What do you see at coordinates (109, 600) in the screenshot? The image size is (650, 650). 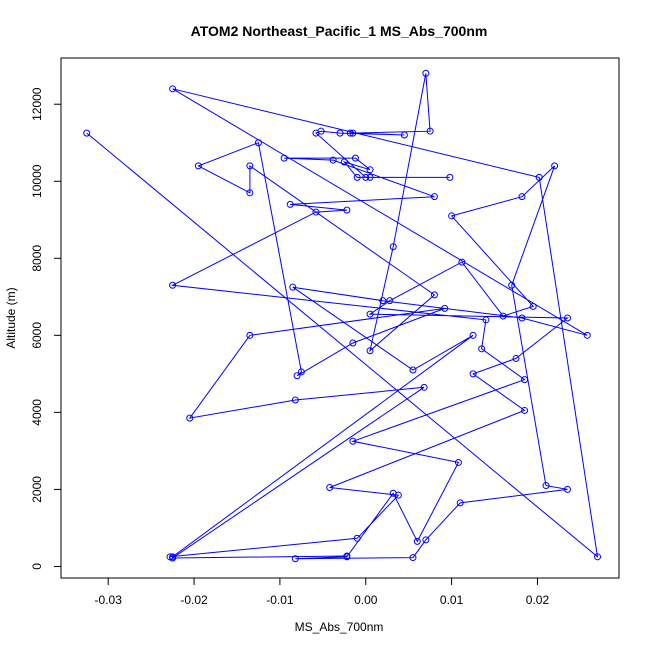 I see `x-tick-label: -0.03` at bounding box center [109, 600].